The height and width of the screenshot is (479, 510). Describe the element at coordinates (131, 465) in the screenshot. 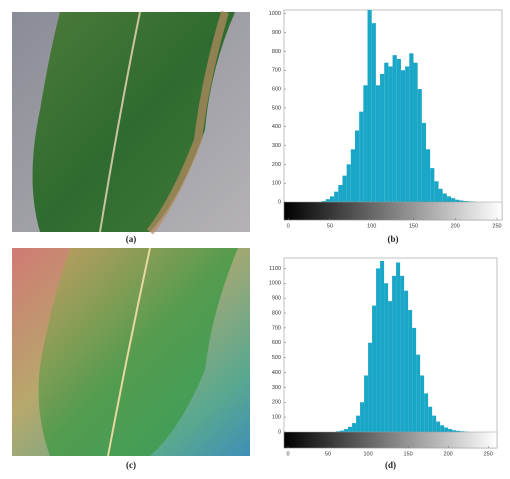

I see `caption: (c)` at that location.